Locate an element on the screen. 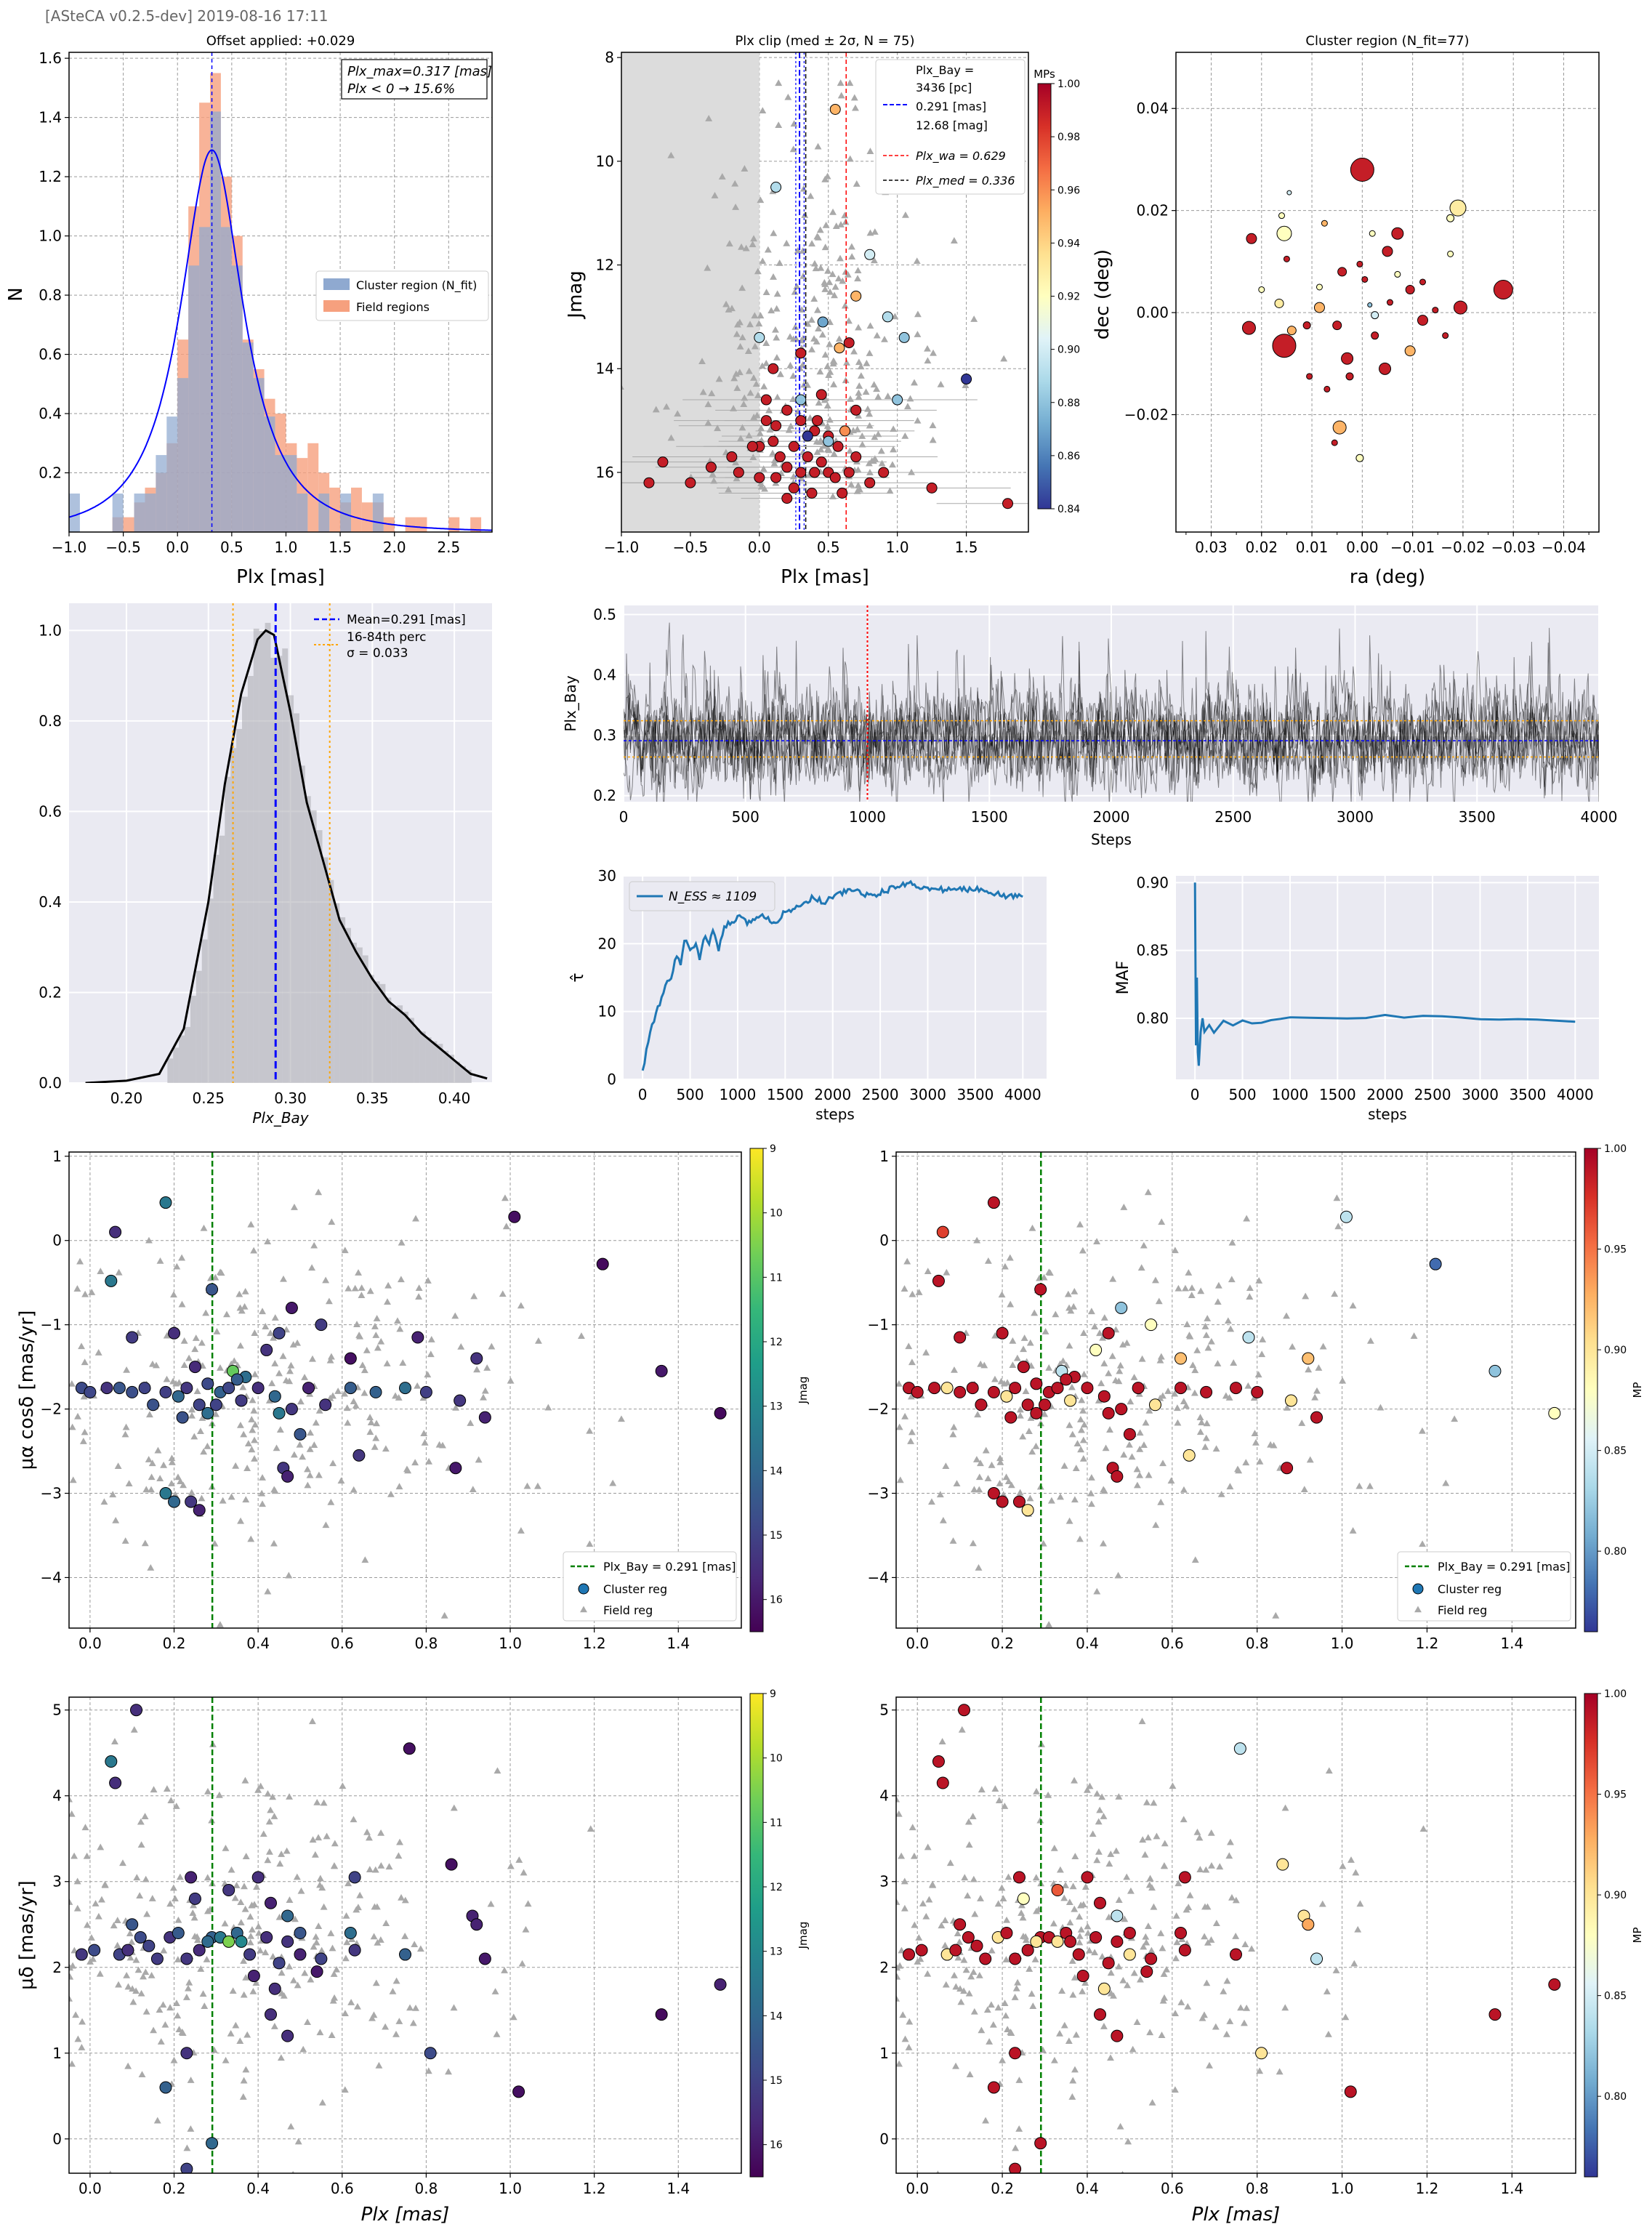 The image size is (1652, 2235). hist-bar-cluster is located at coordinates (161, 493).